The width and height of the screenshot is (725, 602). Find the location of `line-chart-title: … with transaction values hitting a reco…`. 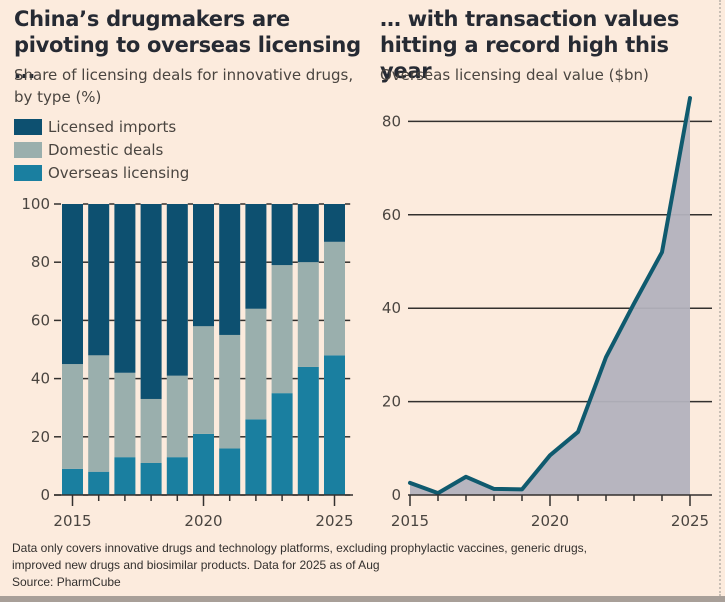

line-chart-title: … with transaction values hitting a reco… is located at coordinates (530, 45).